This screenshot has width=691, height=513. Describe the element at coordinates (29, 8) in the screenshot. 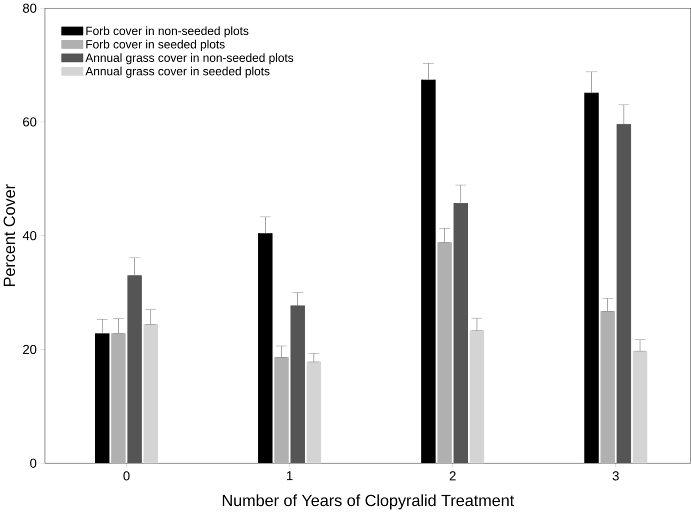

I see `y-tick-label: 80` at that location.